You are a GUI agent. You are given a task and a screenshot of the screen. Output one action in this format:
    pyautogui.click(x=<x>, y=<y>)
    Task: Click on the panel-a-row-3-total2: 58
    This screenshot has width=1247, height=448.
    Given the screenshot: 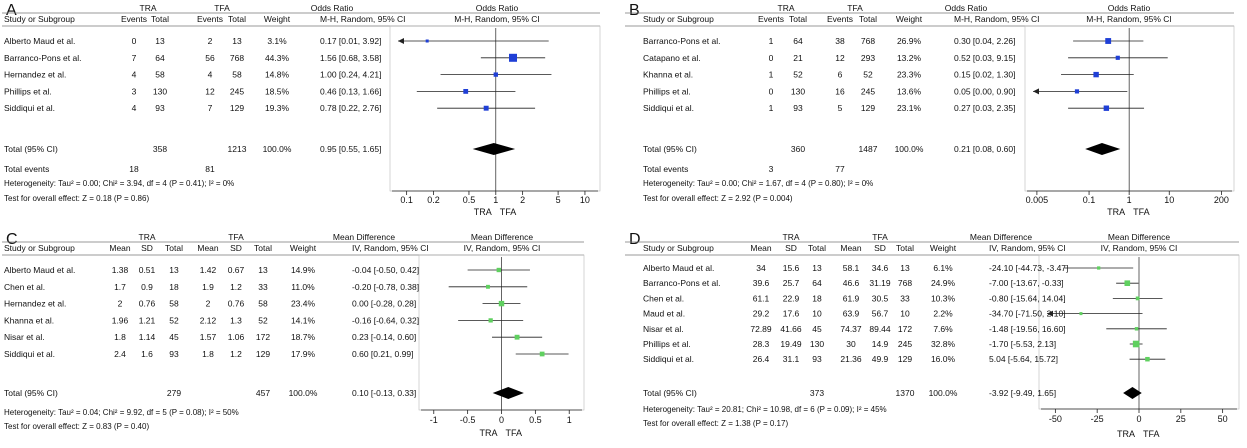 What is the action you would take?
    pyautogui.click(x=237, y=75)
    